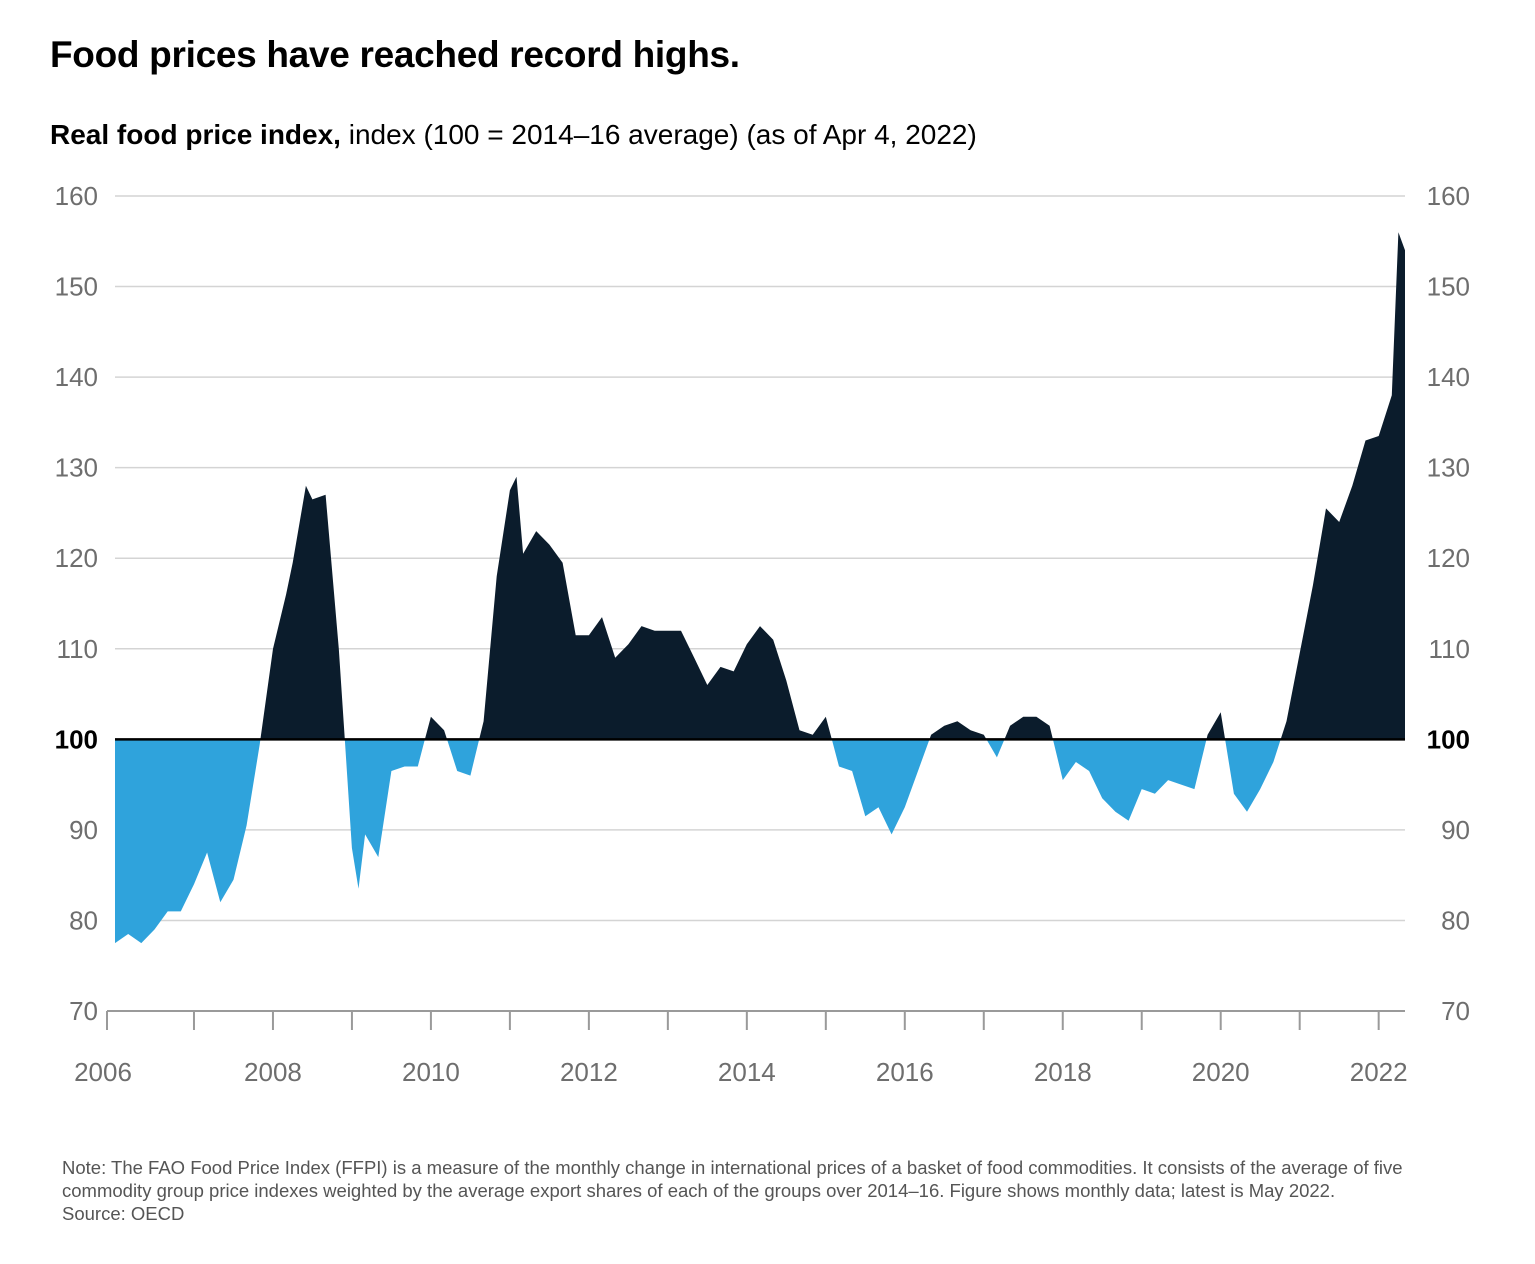 Image resolution: width=1535 pixels, height=1264 pixels. Describe the element at coordinates (76, 287) in the screenshot. I see `y-tick-left-150: 150` at that location.